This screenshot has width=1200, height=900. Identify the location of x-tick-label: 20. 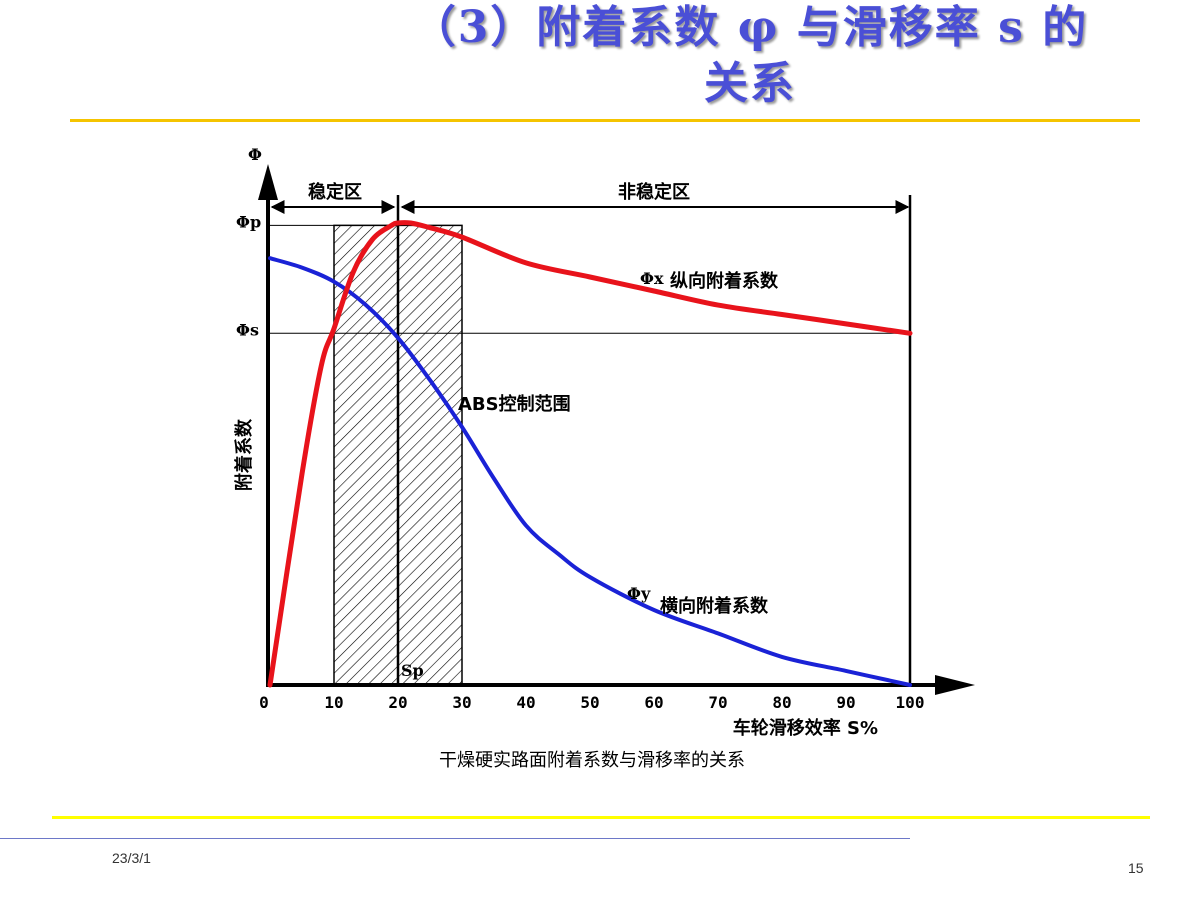
(397, 702).